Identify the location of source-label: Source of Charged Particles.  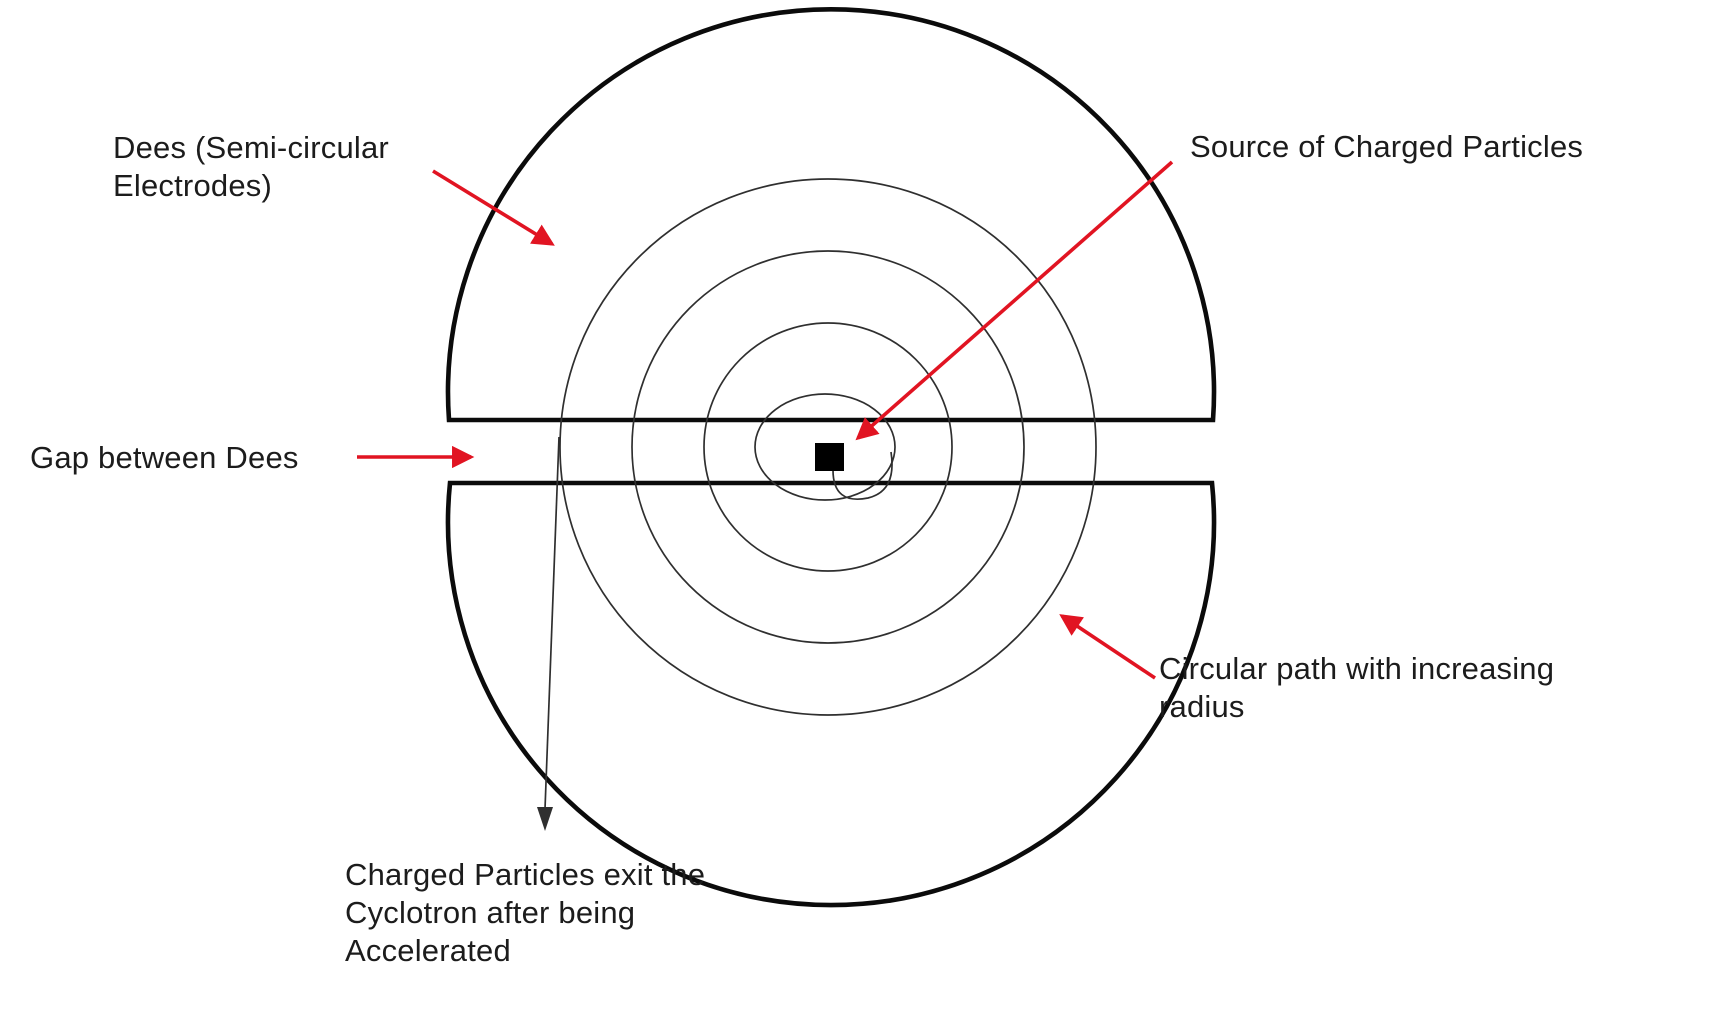
(1387, 146).